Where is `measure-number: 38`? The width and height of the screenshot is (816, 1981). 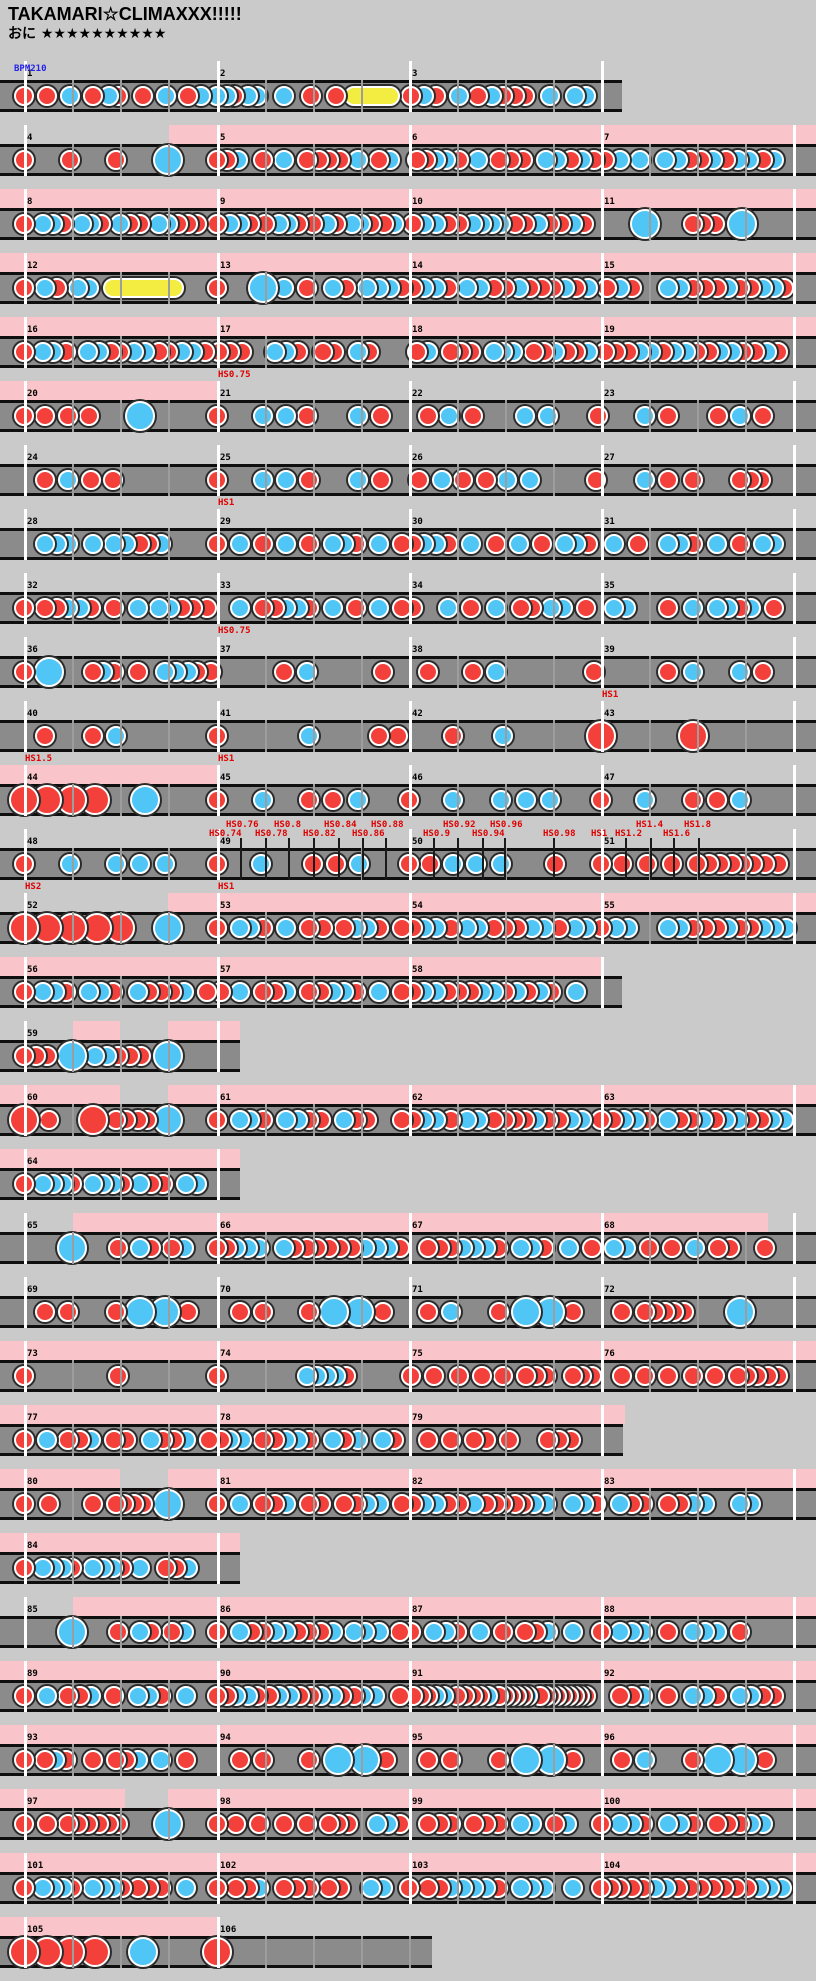 measure-number: 38 is located at coordinates (417, 650).